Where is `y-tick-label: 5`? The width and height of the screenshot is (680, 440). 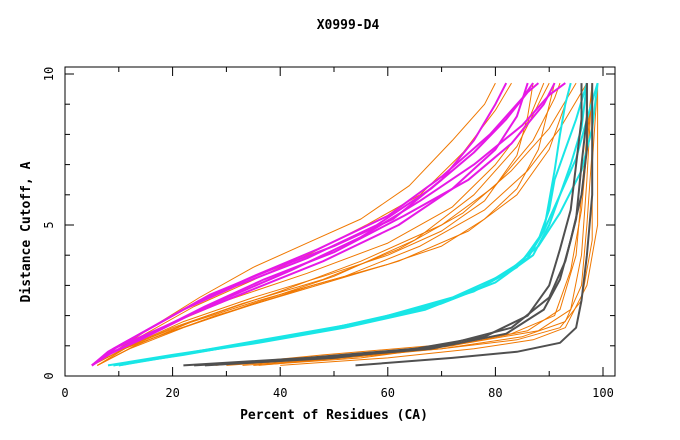 y-tick-label: 5 is located at coordinates (49, 224).